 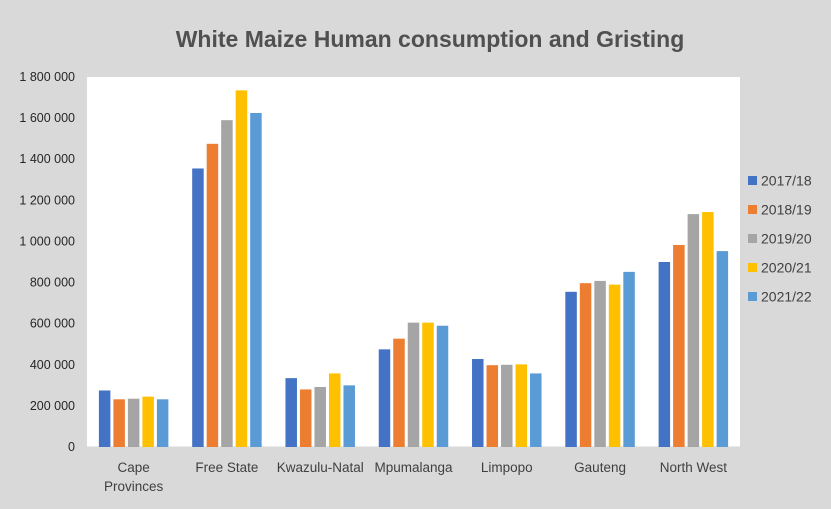 I want to click on legend-label: 2021/22, so click(x=786, y=297).